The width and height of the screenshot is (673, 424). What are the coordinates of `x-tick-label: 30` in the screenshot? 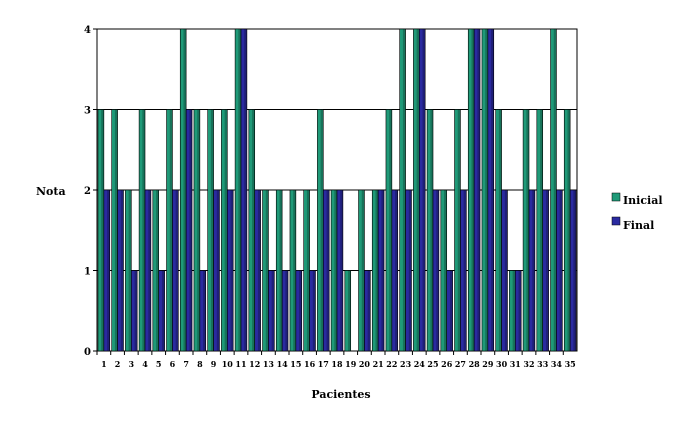 It's located at (502, 364).